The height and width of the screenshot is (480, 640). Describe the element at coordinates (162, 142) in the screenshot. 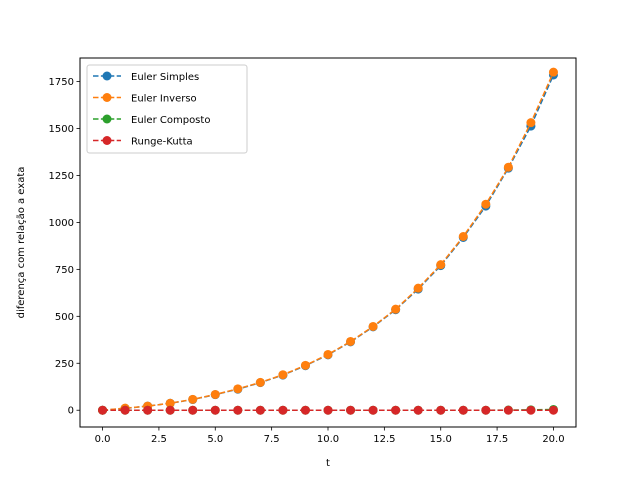

I see `legend-label: Runge-Kutta` at that location.